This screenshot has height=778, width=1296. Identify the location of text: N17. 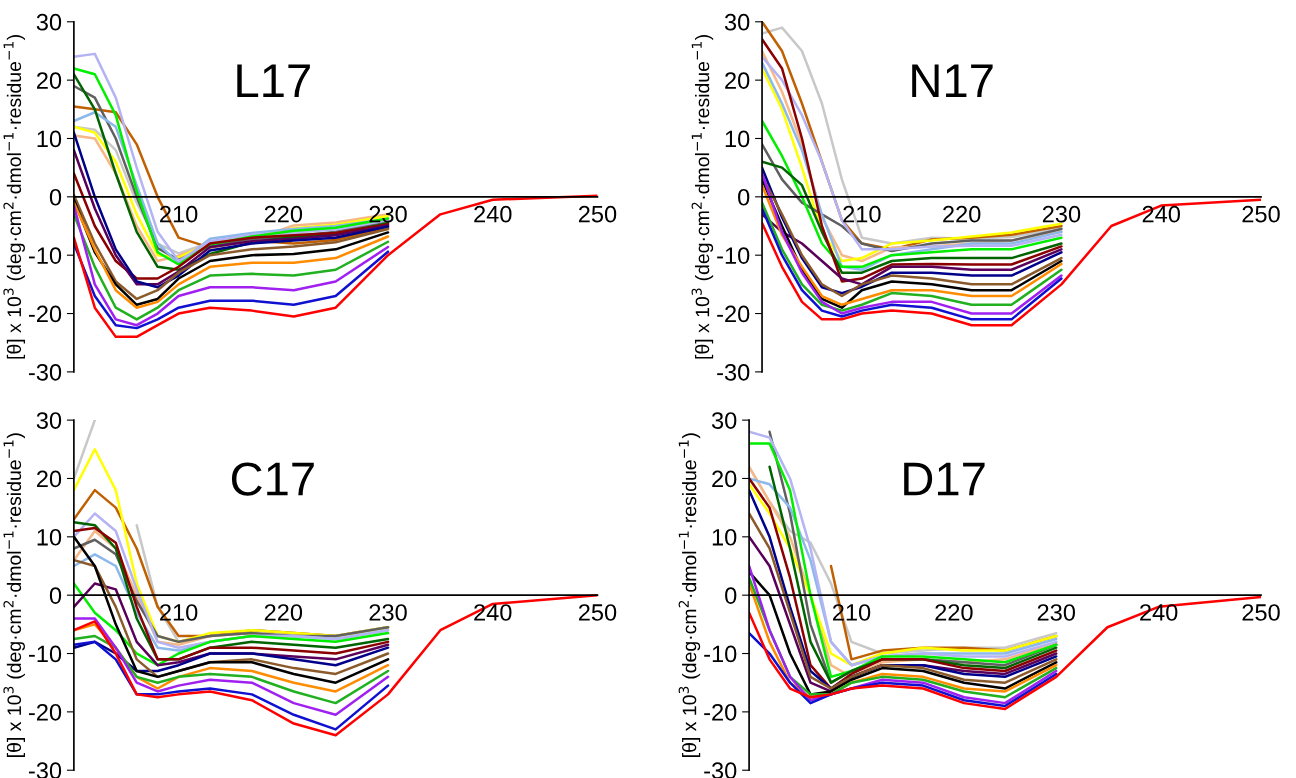
(952, 81).